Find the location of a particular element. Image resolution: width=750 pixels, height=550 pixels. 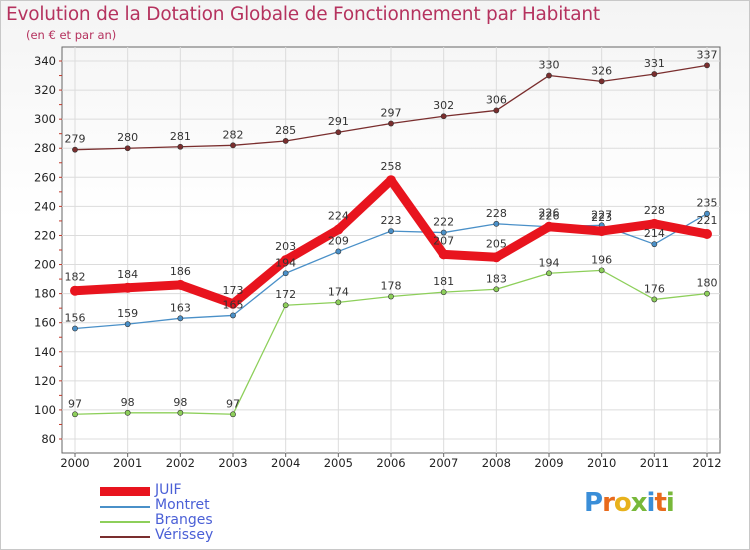

logo-letter: P is located at coordinates (593, 503).